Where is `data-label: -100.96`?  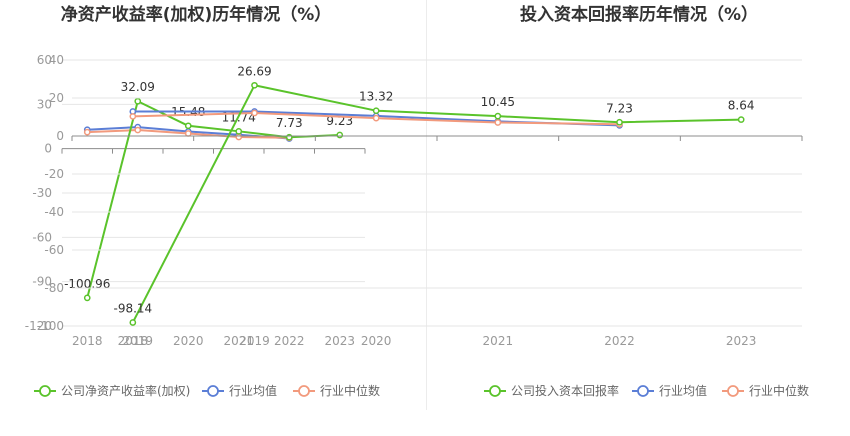 data-label: -100.96 is located at coordinates (87, 284).